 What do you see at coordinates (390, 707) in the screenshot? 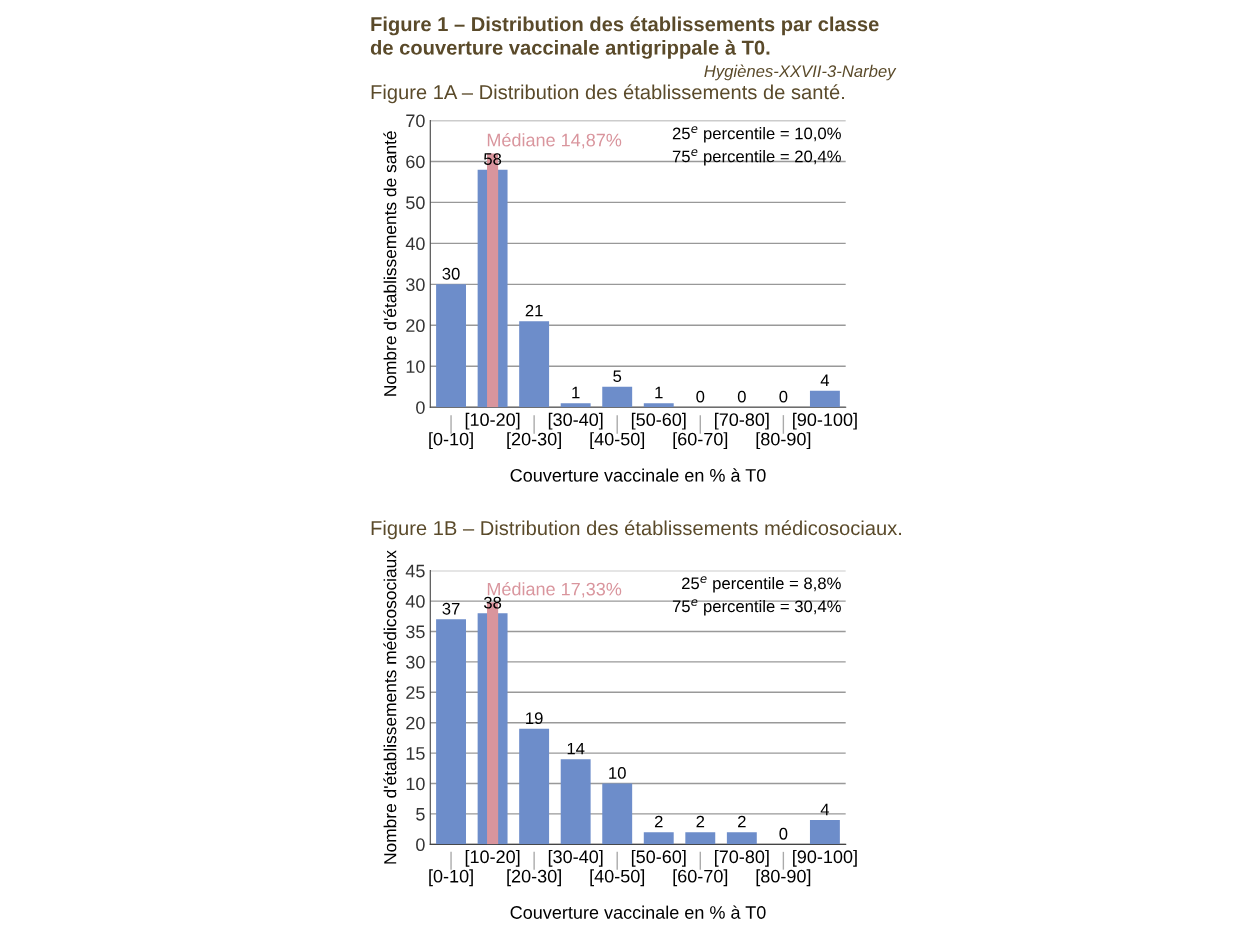
I see `y-axis-title: Nombre d'établissements médicosociaux` at bounding box center [390, 707].